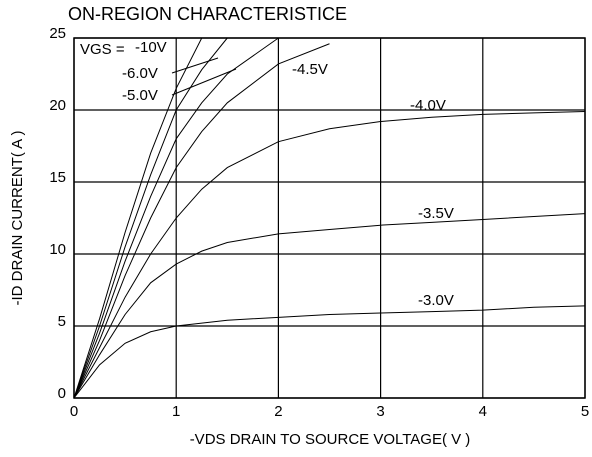  What do you see at coordinates (57, 249) in the screenshot?
I see `y-tick-label: 10` at bounding box center [57, 249].